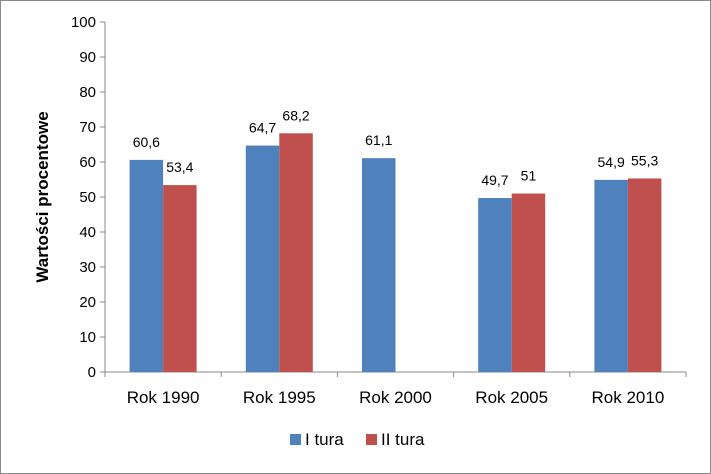 The height and width of the screenshot is (474, 711). Describe the element at coordinates (279, 397) in the screenshot. I see `x-tick-label: Rok 1995` at that location.